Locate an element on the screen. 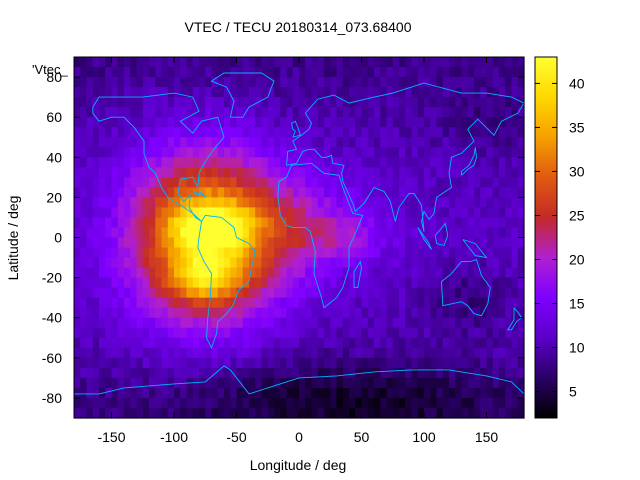  x-tick-label: 50 is located at coordinates (362, 437).